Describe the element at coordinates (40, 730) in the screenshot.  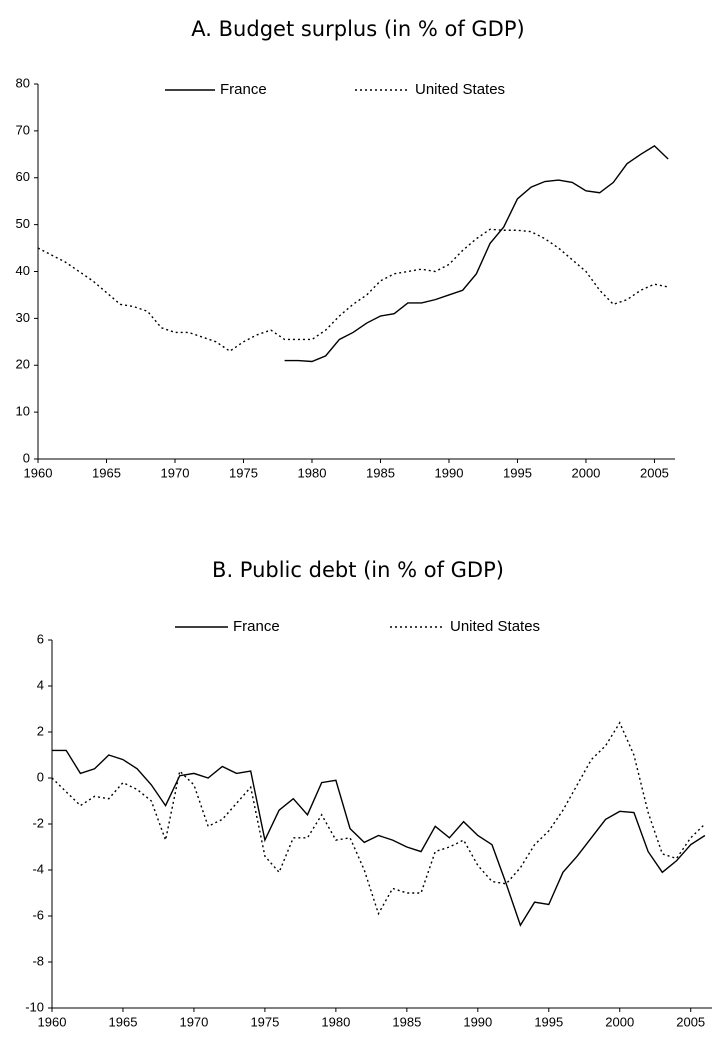
I see `y-tick-label: 2` at that location.